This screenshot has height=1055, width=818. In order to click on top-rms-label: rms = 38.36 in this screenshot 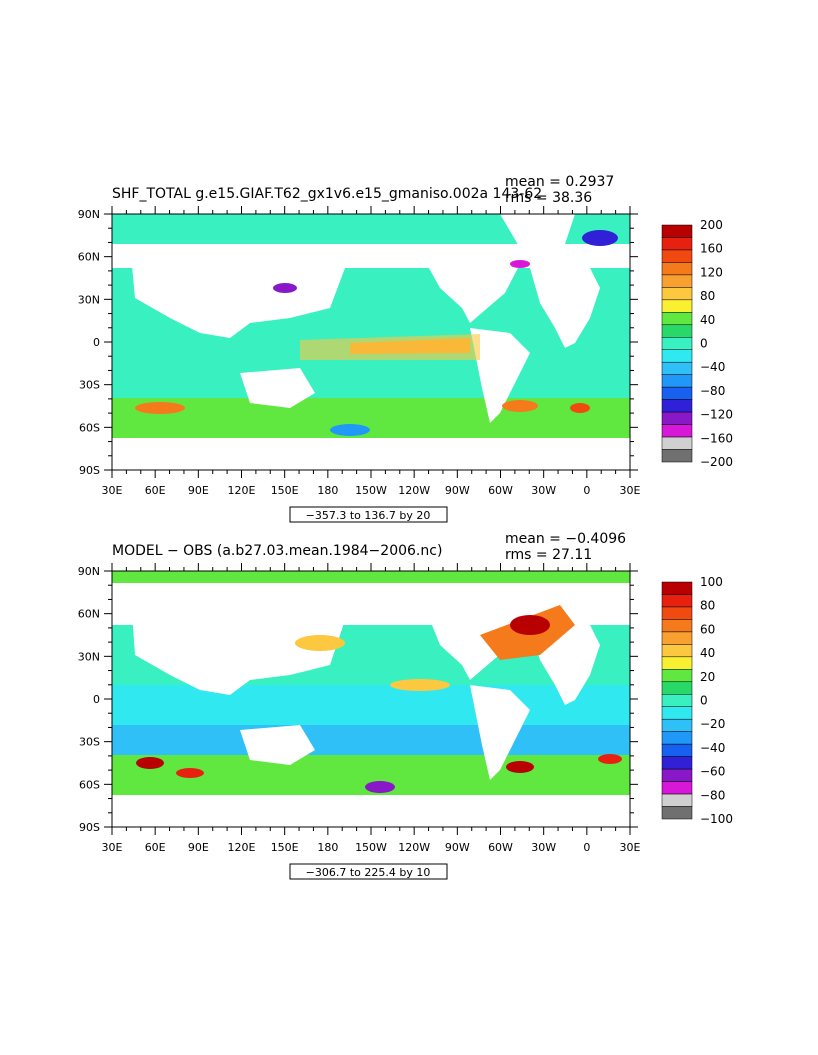, I will do `click(548, 198)`.